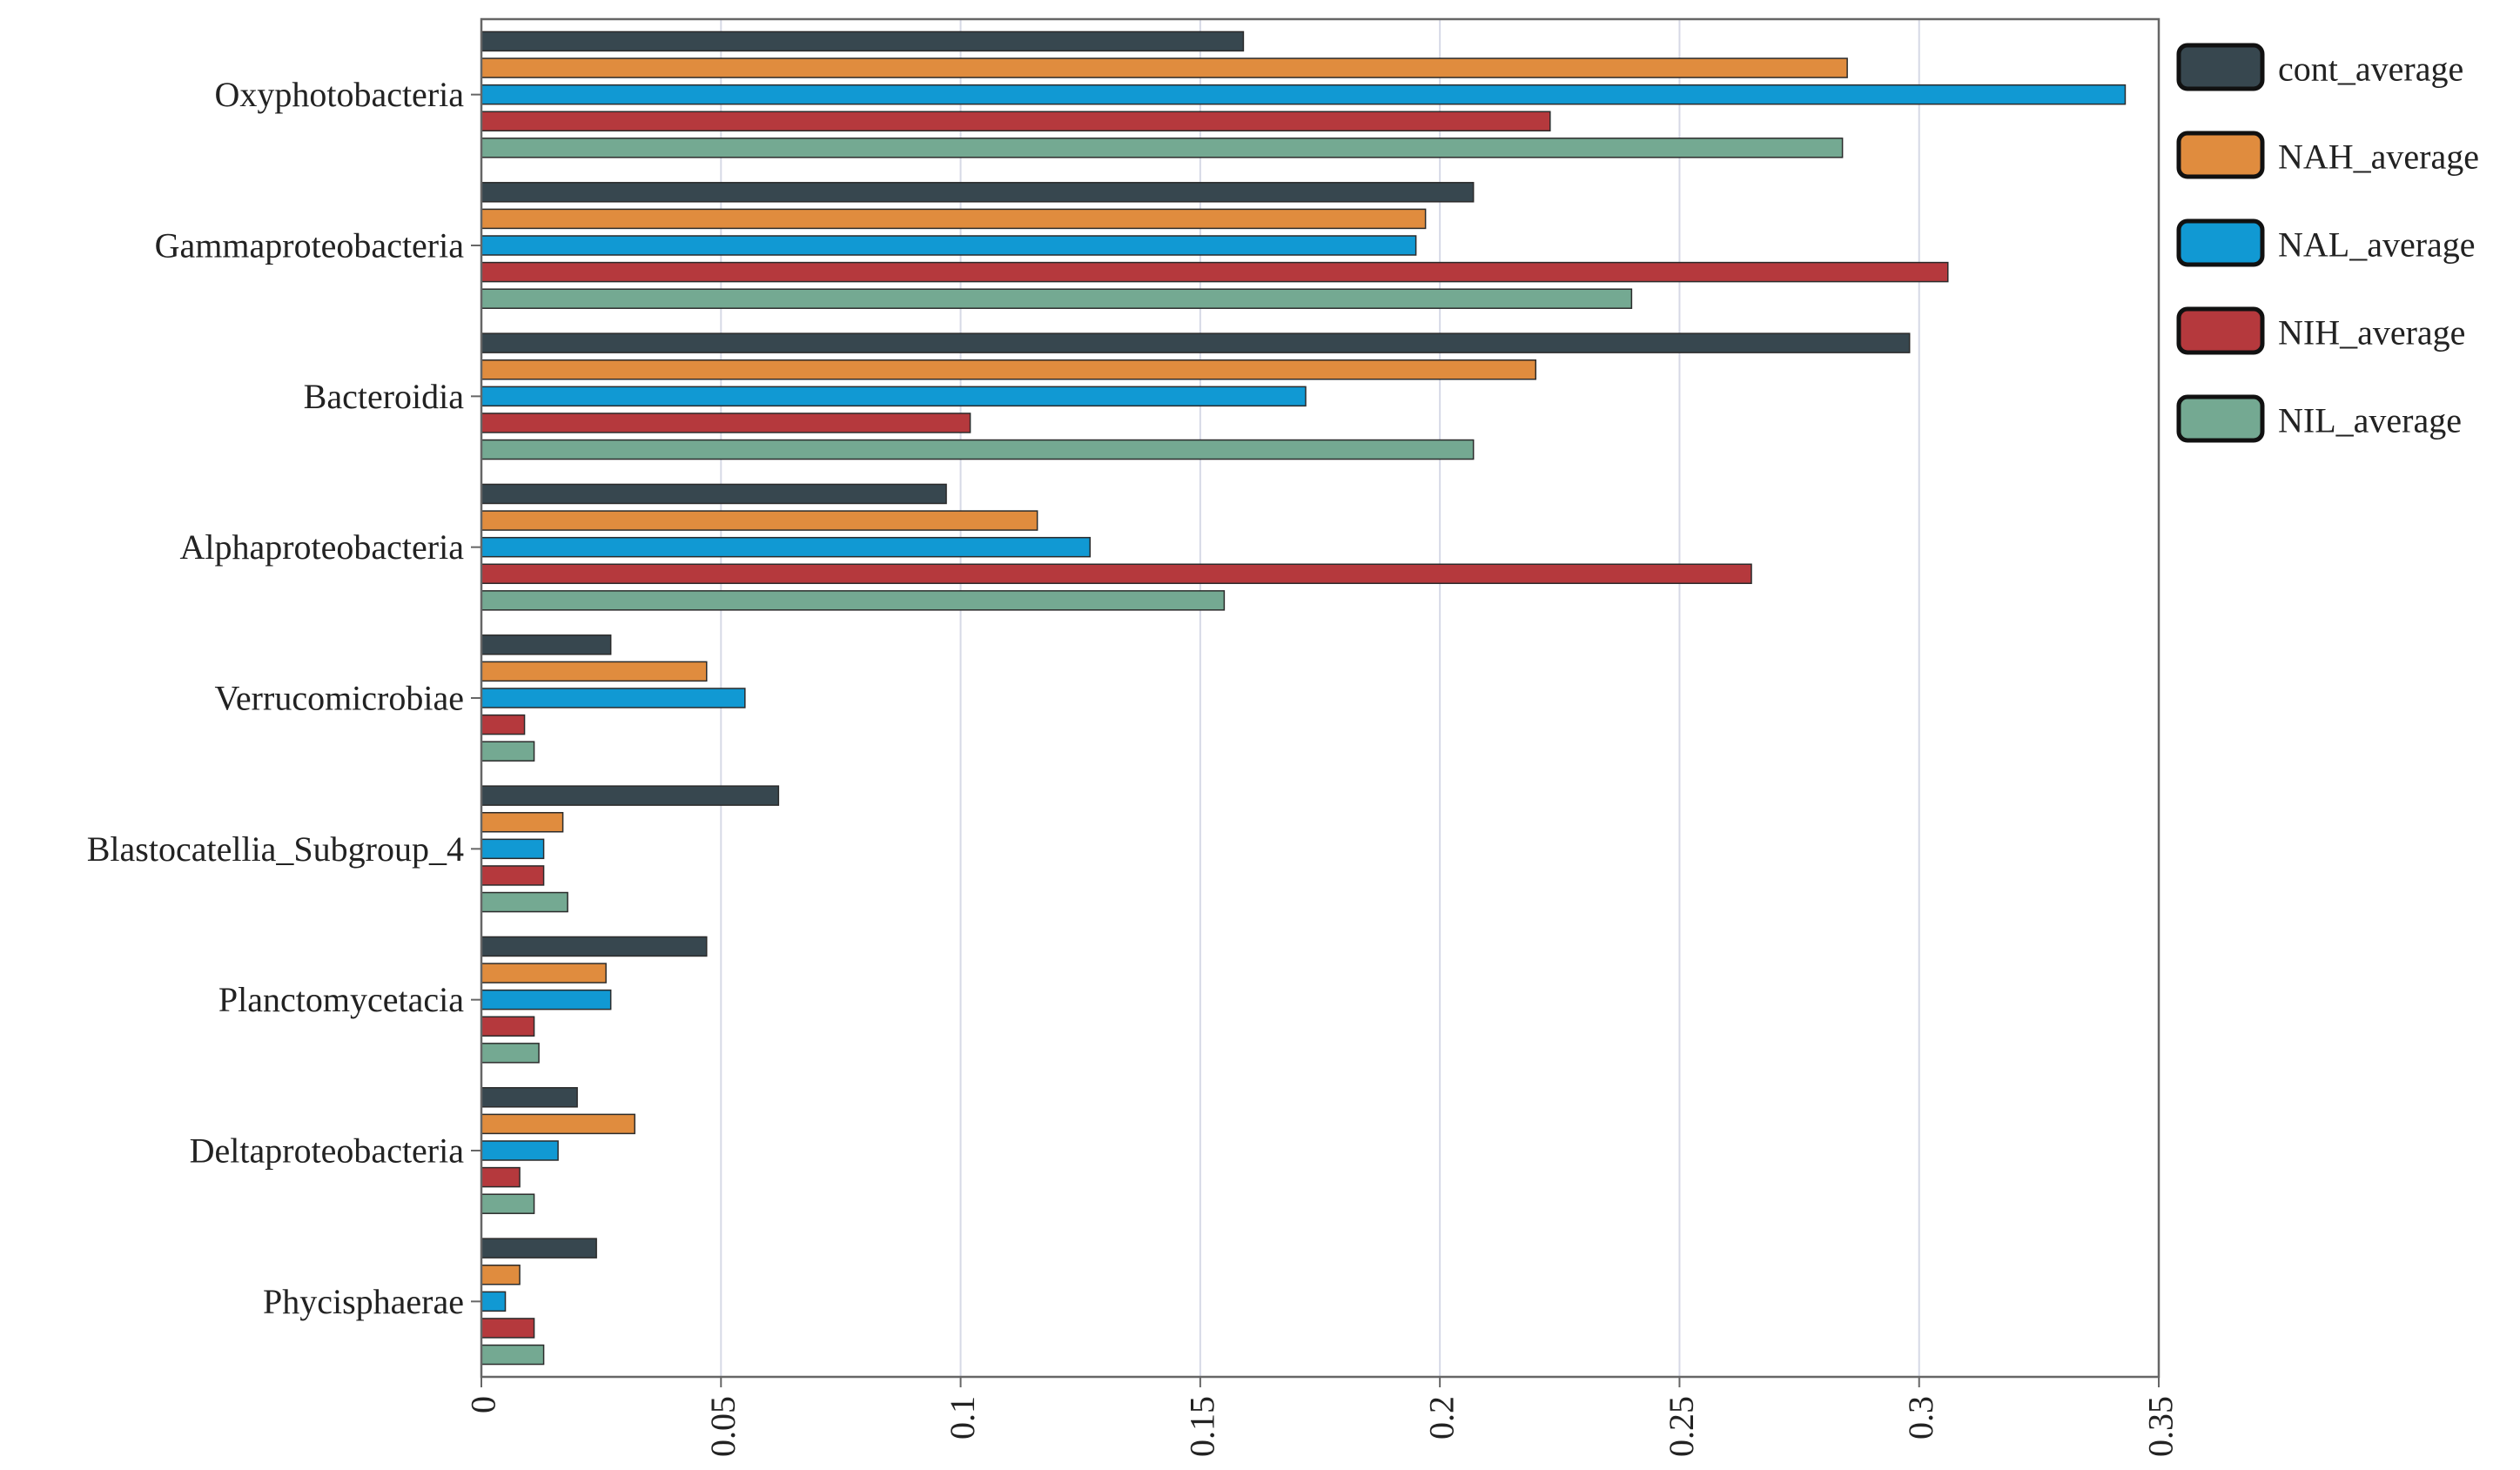 The height and width of the screenshot is (1470, 2520). Describe the element at coordinates (507, 1203) in the screenshot. I see `bar-deltaproteobacteria-nil-average` at that location.